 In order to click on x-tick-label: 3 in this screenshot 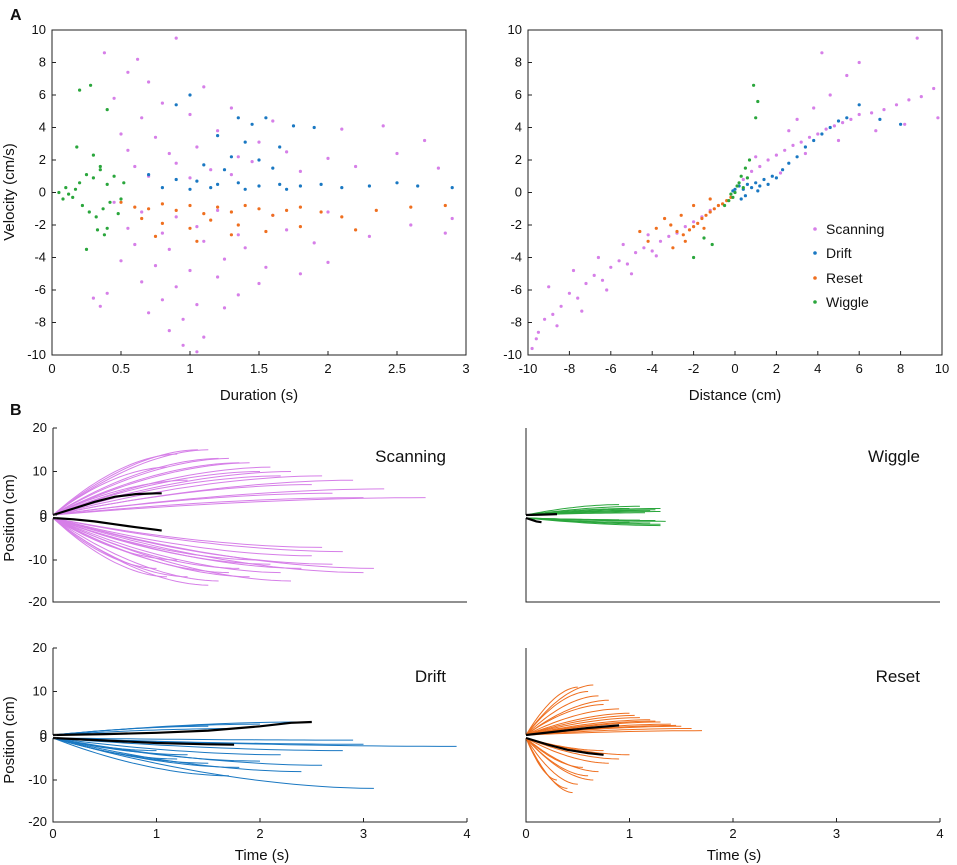, I will do `click(836, 833)`.